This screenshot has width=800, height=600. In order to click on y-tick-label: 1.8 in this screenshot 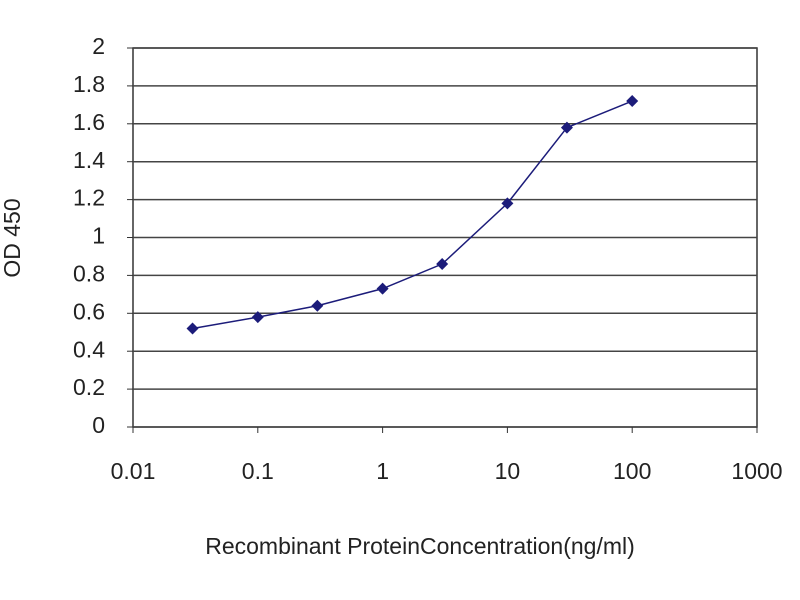, I will do `click(89, 84)`.